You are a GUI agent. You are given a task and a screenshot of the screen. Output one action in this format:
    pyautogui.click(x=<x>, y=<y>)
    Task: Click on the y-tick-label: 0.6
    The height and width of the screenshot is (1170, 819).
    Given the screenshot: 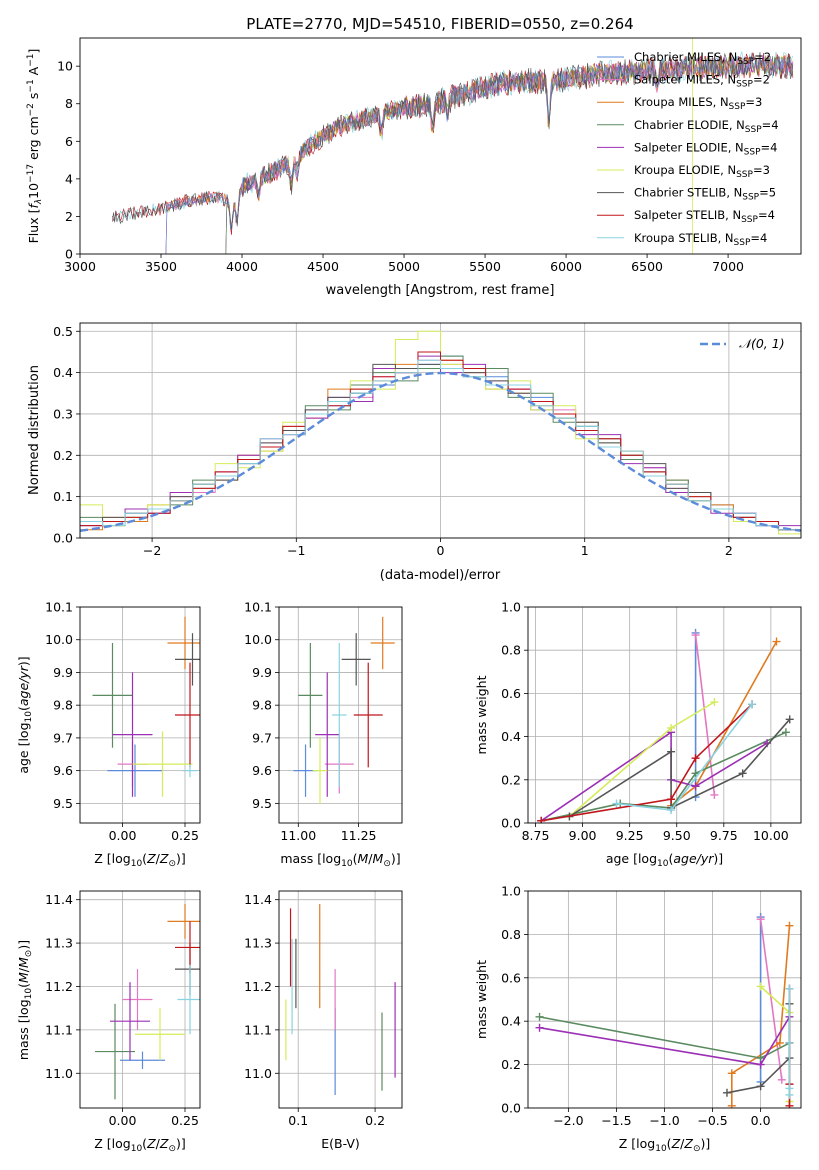 What is the action you would take?
    pyautogui.click(x=511, y=693)
    